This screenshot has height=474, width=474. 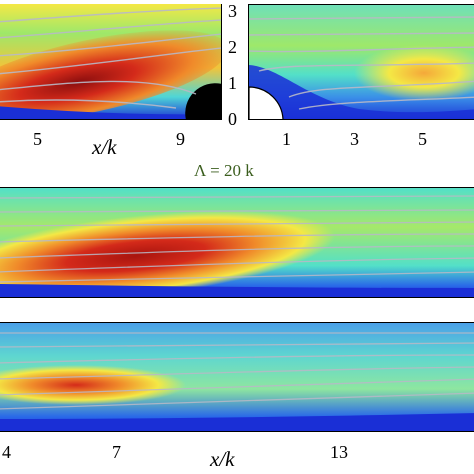 What do you see at coordinates (339, 452) in the screenshot?
I see `bottom-xtick-13: 13` at bounding box center [339, 452].